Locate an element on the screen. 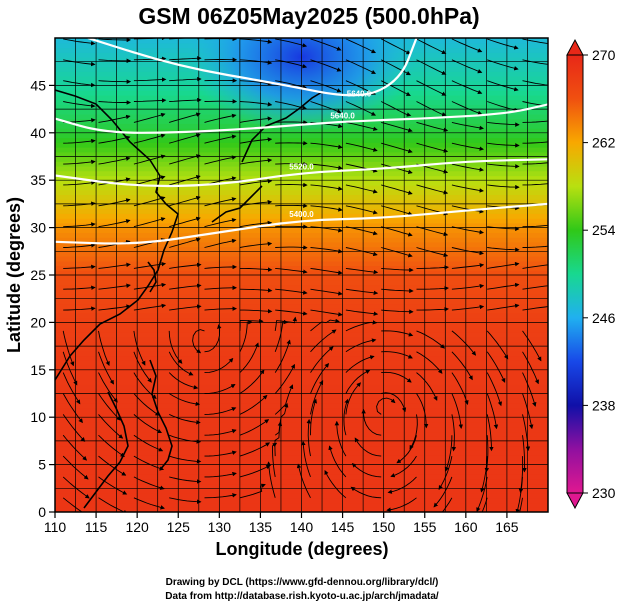  contour-label: 5520.0 is located at coordinates (301, 167).